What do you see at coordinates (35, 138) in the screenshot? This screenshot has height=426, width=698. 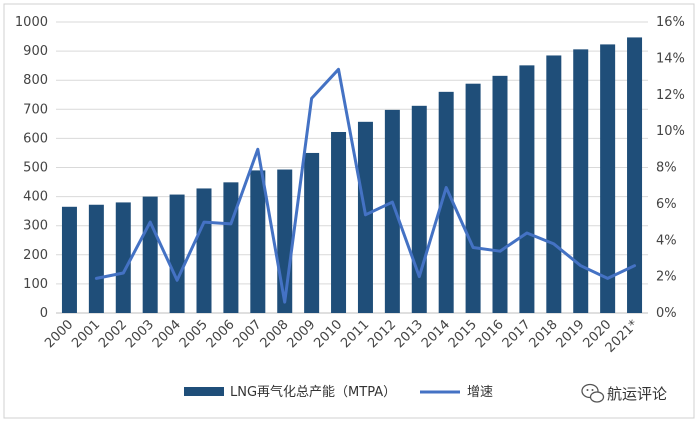 I see `left-axis-tick-label: 600` at bounding box center [35, 138].